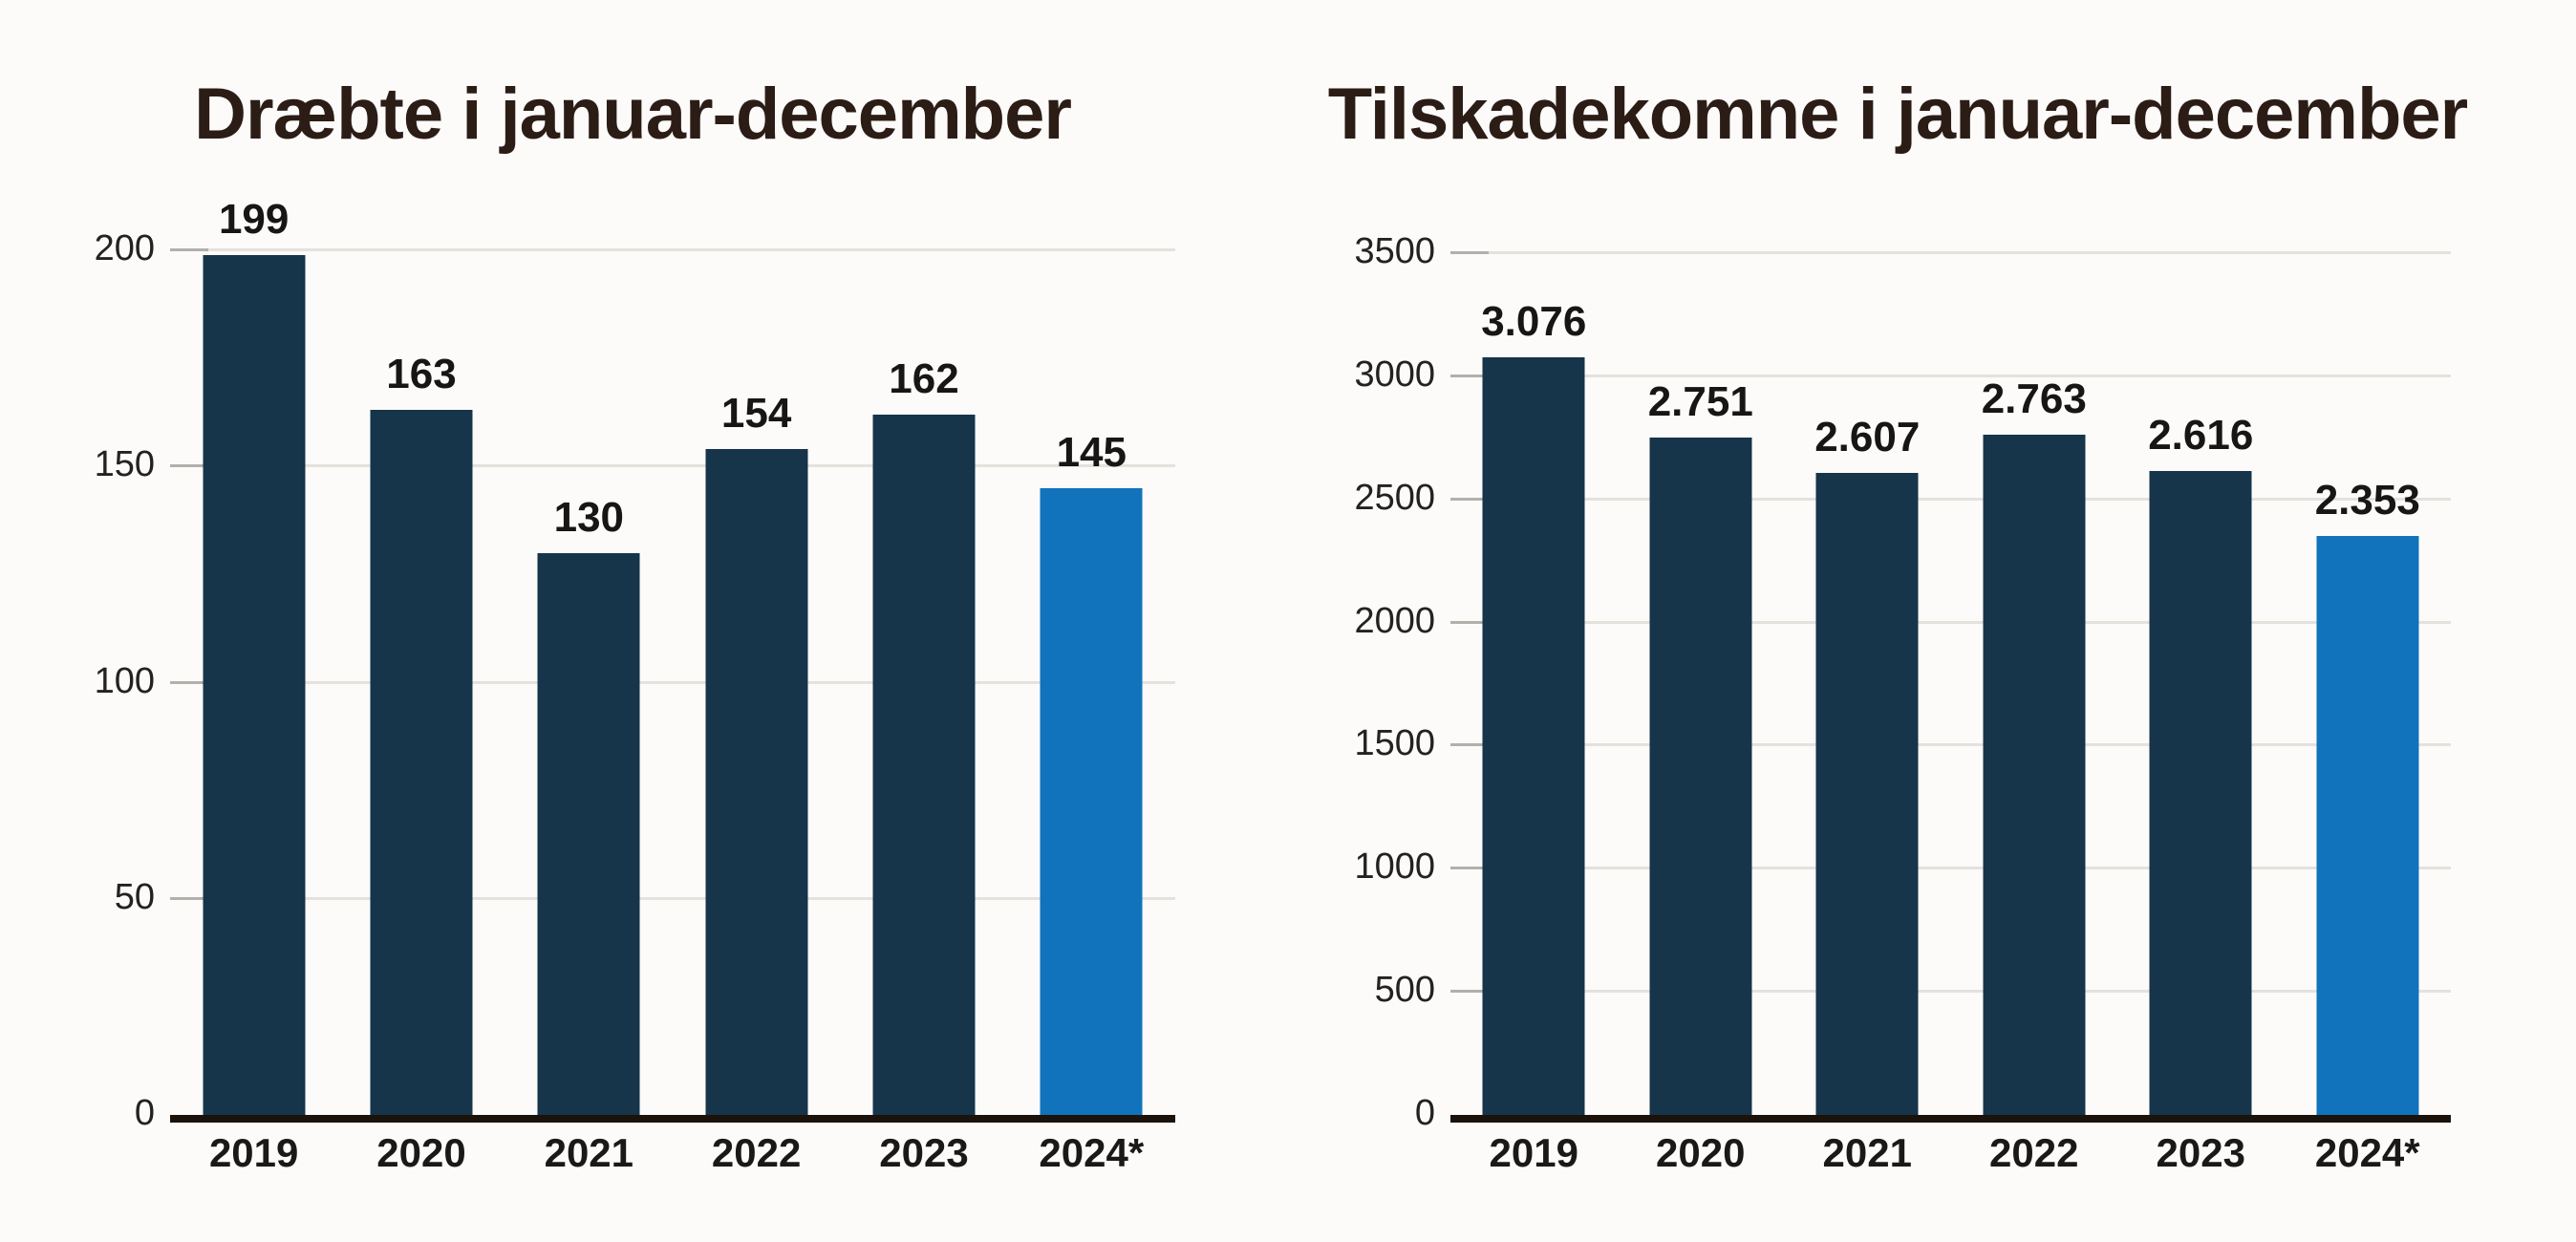 This screenshot has width=2576, height=1242. I want to click on bar-slot: 145, so click(1091, 682).